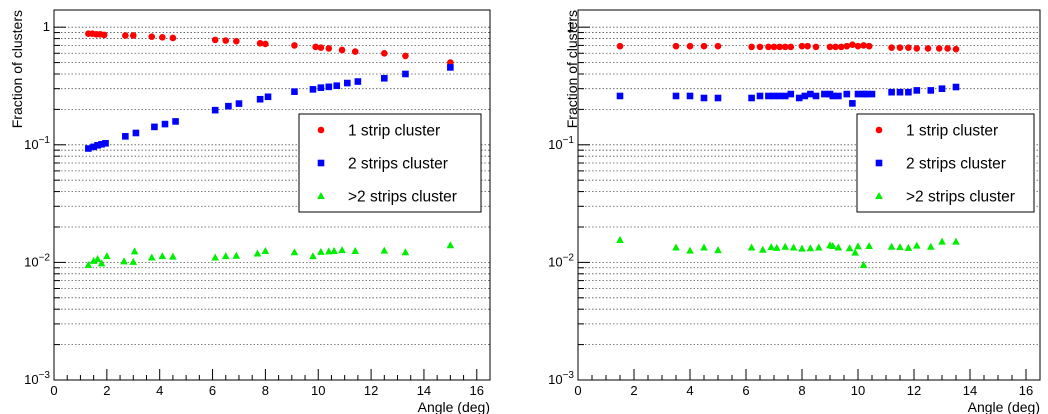  I want to click on x-axis-title: Angle (deg), so click(1004, 406).